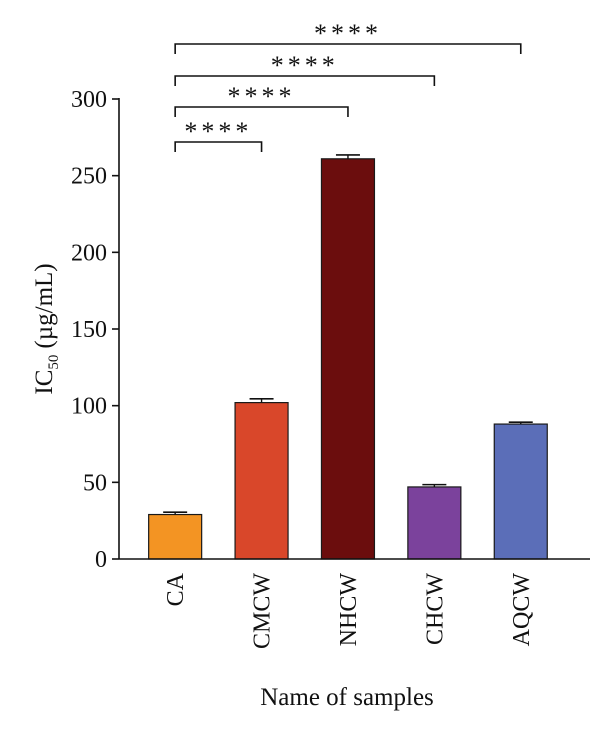 This screenshot has height=739, width=600. I want to click on x-axis-title: Name of samples, so click(347, 697).